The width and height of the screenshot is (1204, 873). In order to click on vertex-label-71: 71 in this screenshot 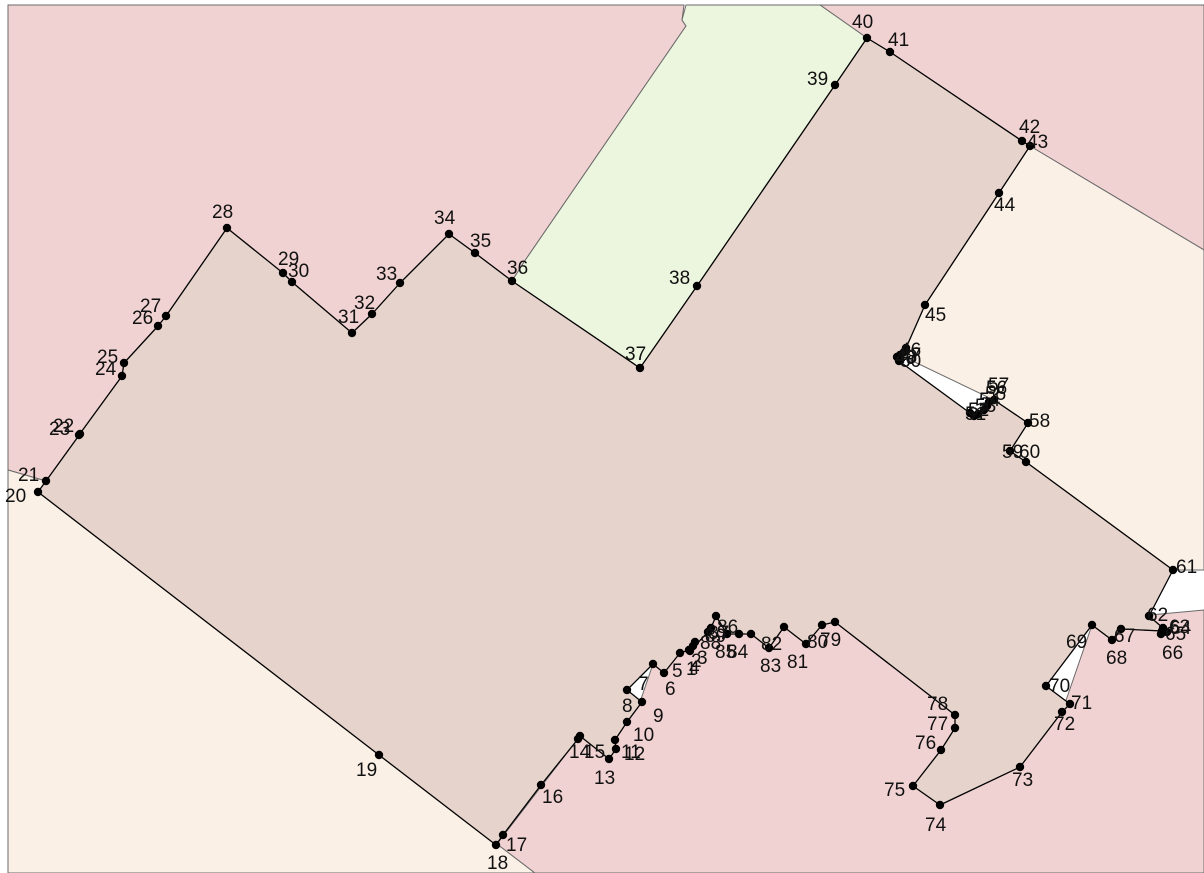, I will do `click(1081, 703)`.